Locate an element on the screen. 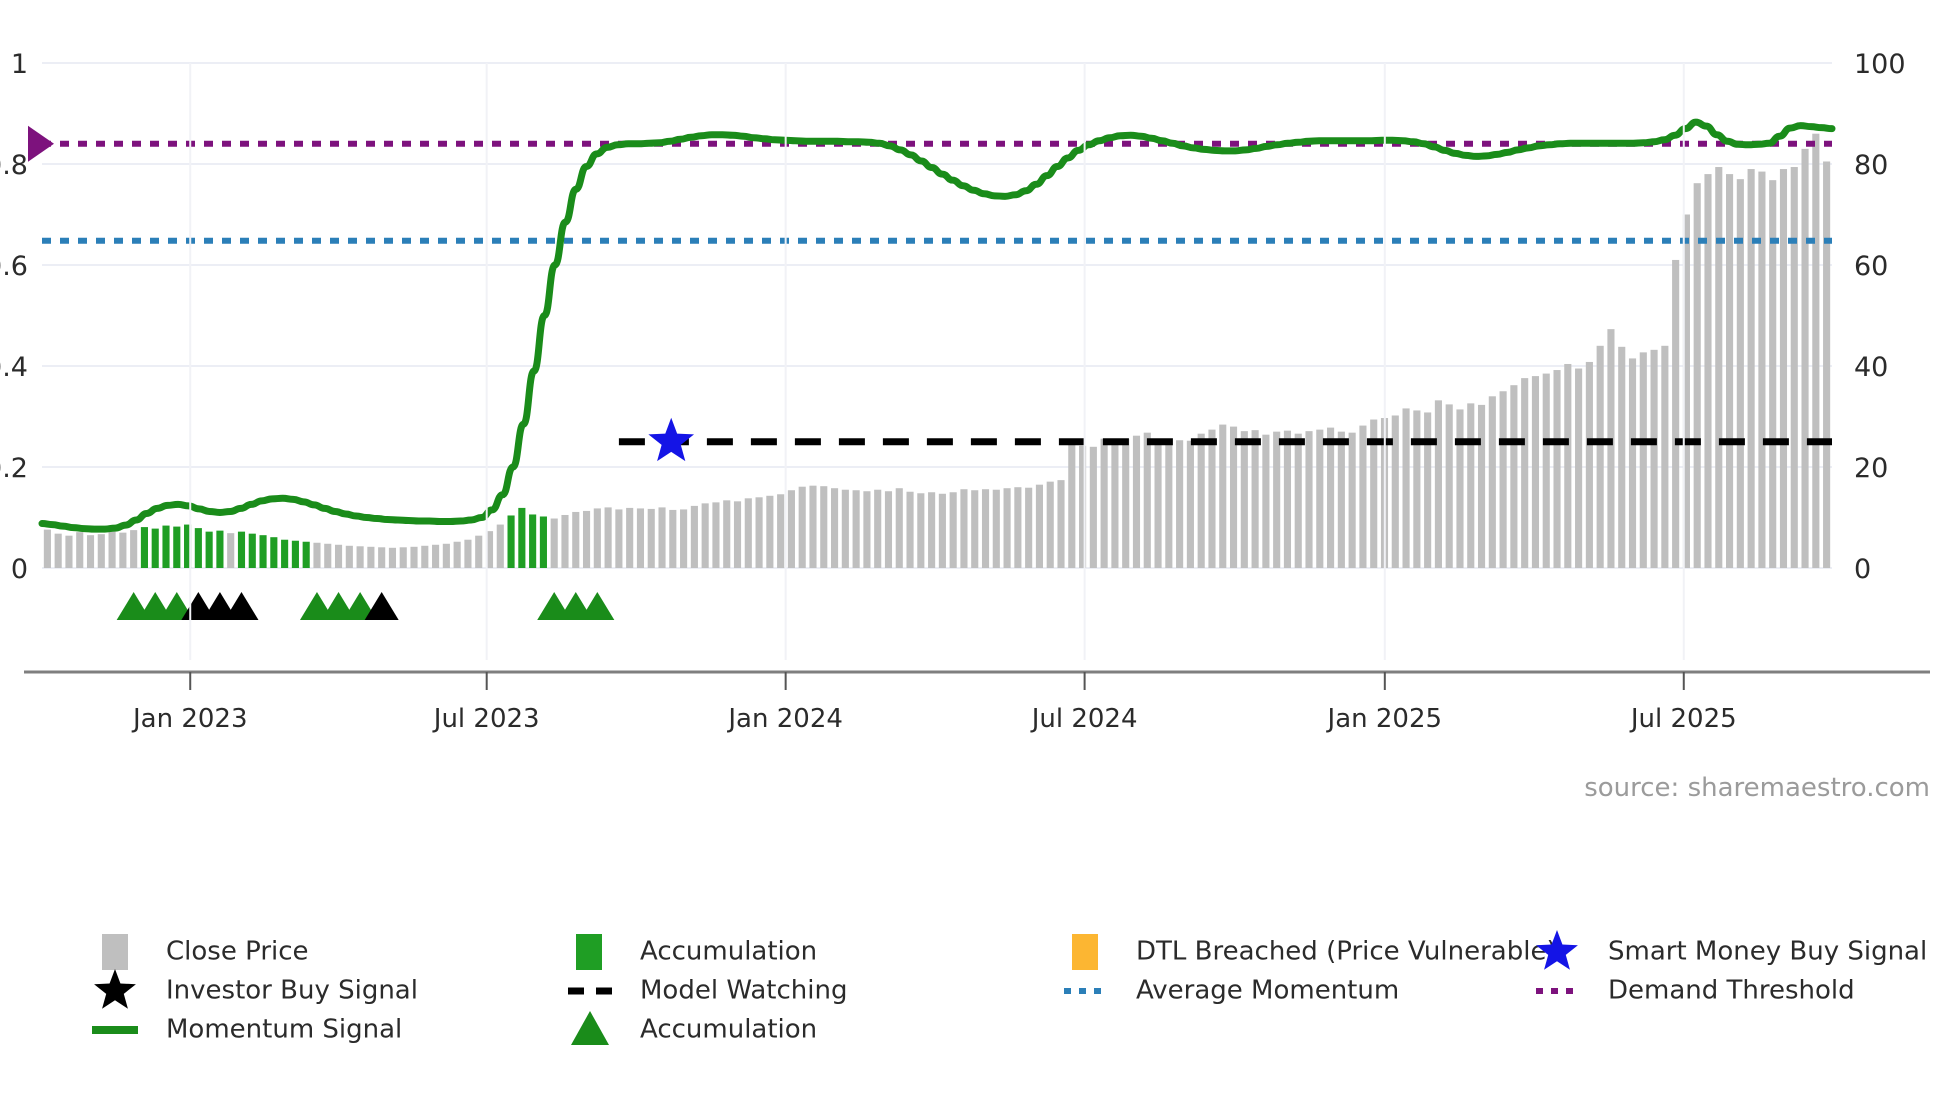  legend-swatch-icon is located at coordinates (1085, 952).